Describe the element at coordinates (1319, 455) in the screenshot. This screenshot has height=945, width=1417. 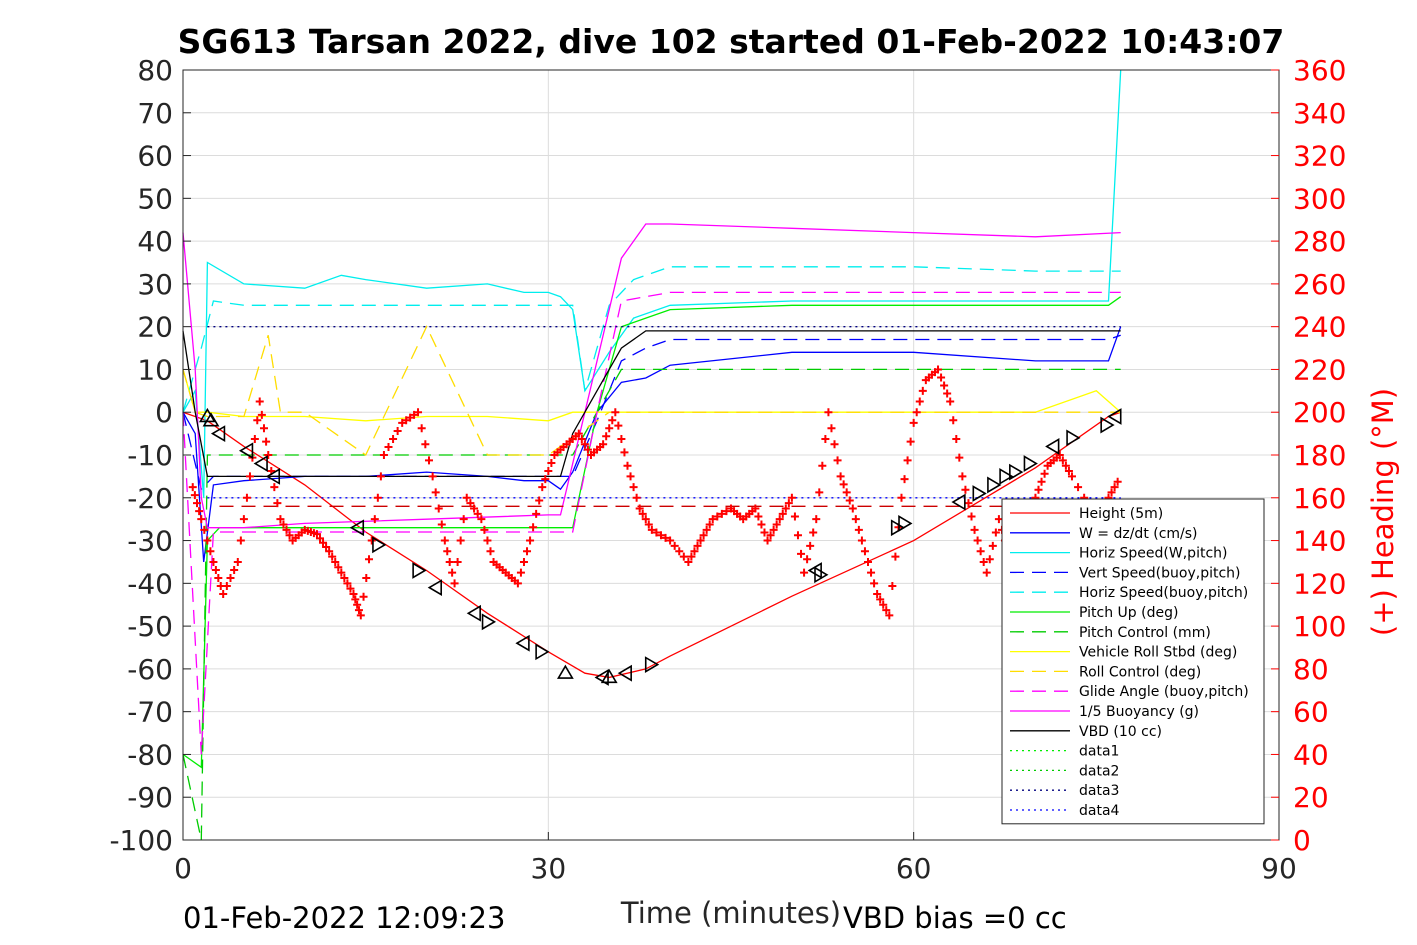
I see `y2-tick-label: 180` at that location.